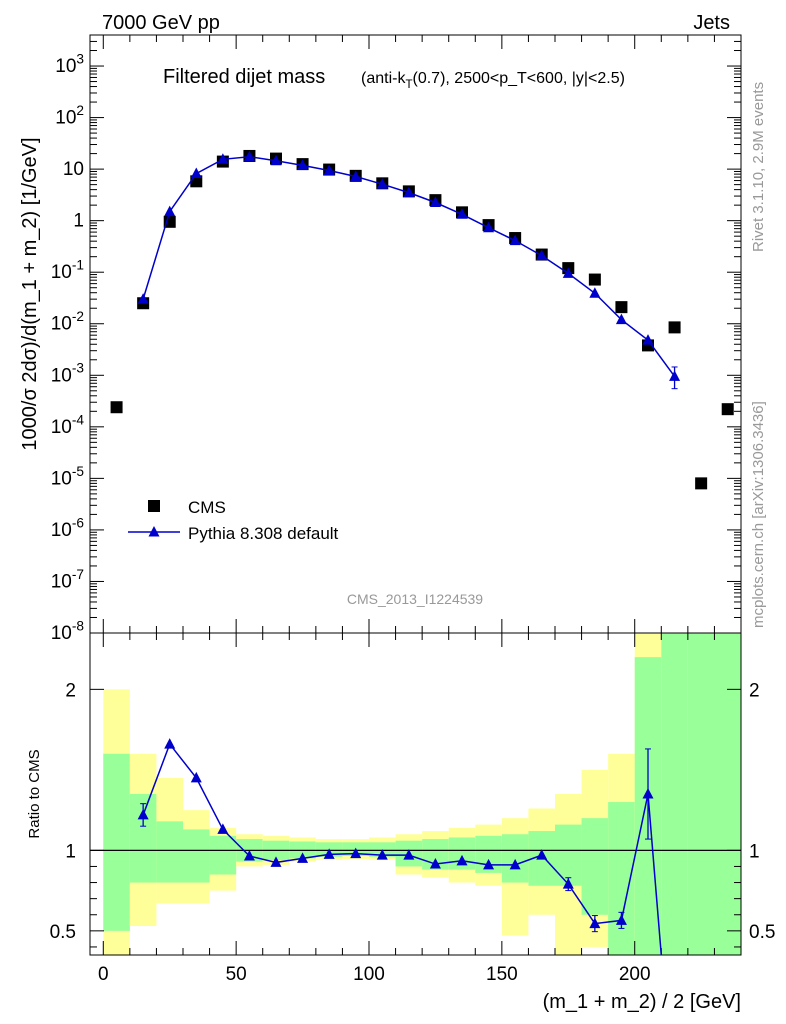 The width and height of the screenshot is (786, 1024). What do you see at coordinates (78, 221) in the screenshot?
I see `y-tick-label: 1` at bounding box center [78, 221].